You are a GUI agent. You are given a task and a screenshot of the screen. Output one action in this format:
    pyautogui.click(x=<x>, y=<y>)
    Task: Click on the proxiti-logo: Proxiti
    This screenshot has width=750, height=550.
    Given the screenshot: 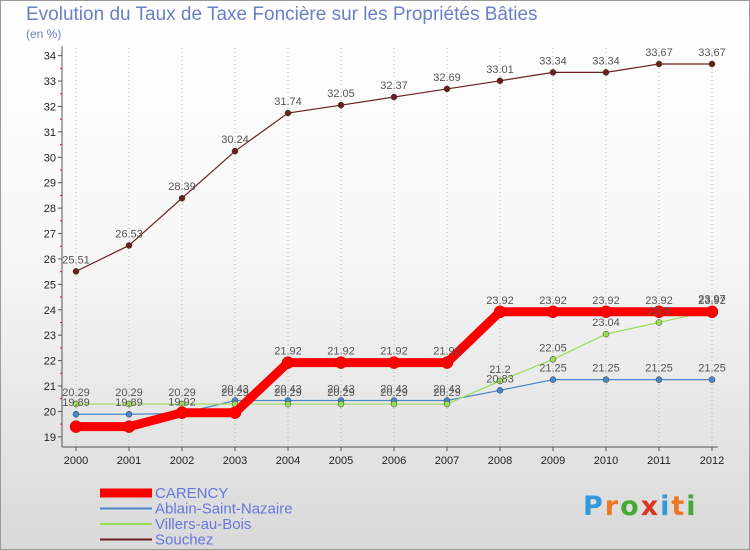 What is the action you would take?
    pyautogui.click(x=640, y=506)
    